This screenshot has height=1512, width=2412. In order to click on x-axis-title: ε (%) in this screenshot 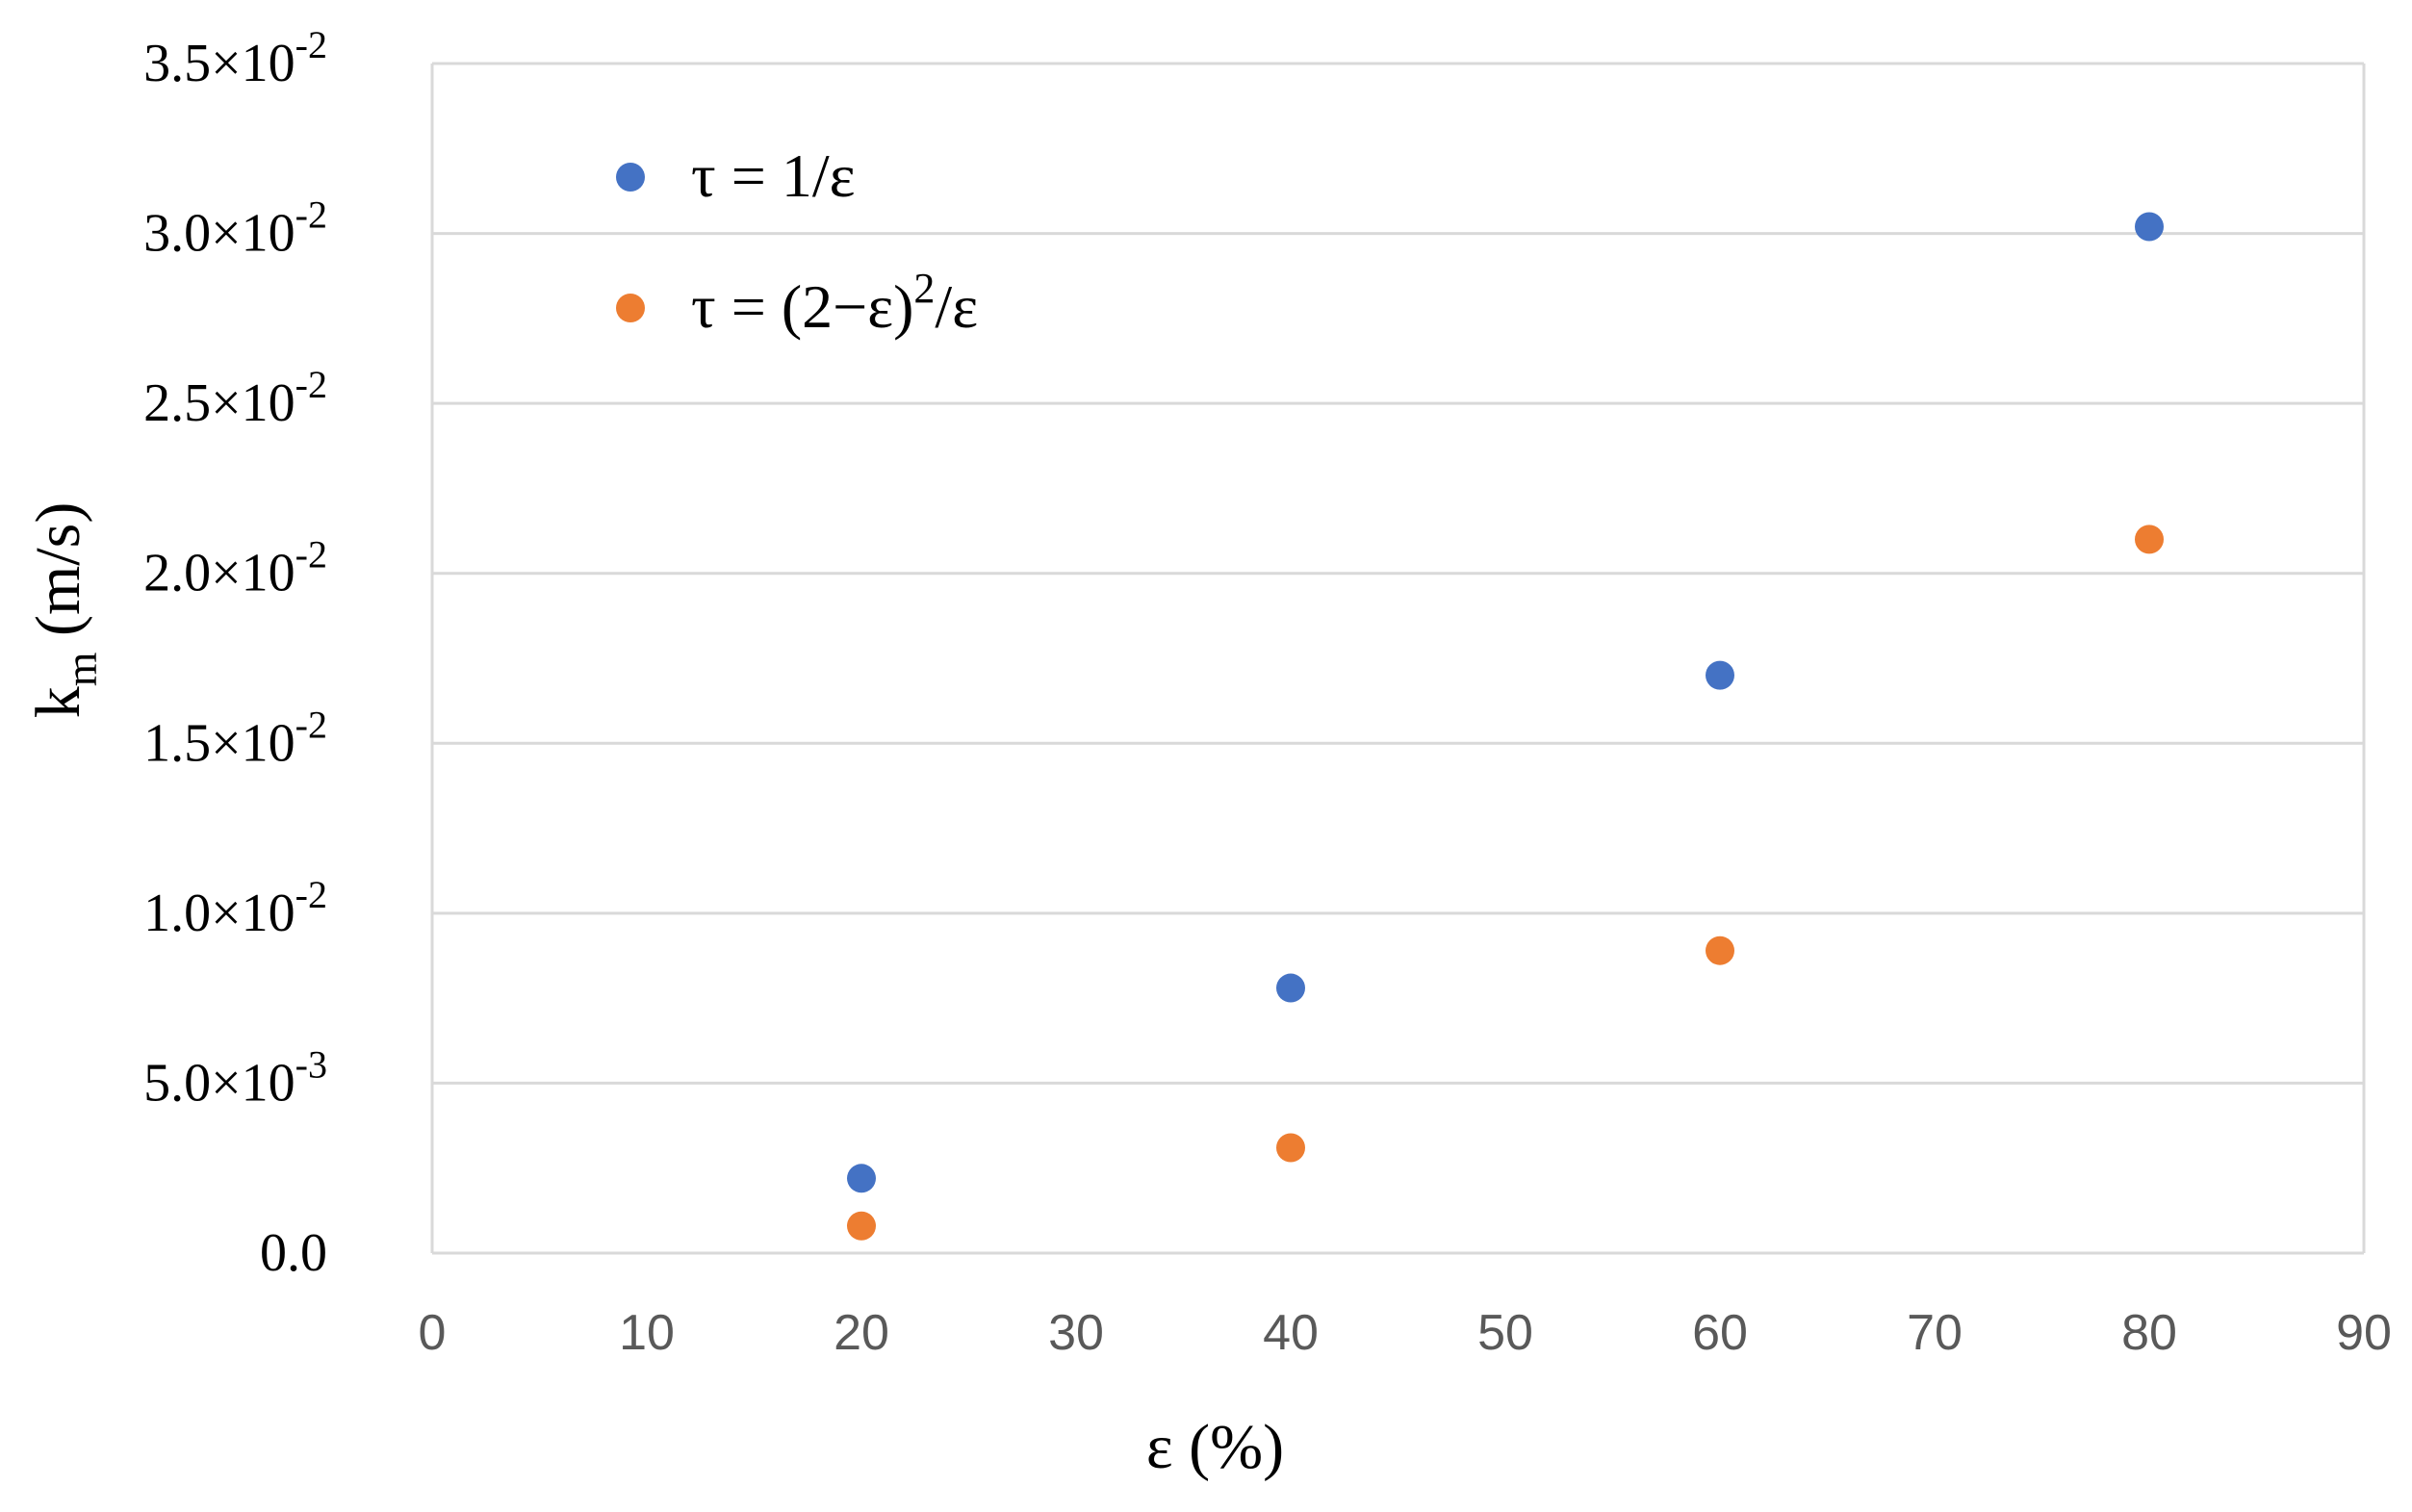, I will do `click(1215, 1447)`.